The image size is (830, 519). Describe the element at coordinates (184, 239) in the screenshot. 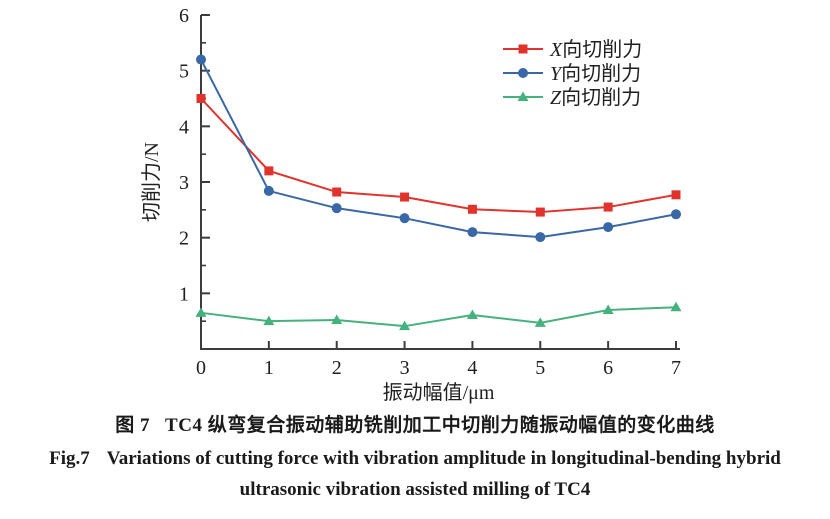

I see `y-tick-label-2: 2` at that location.